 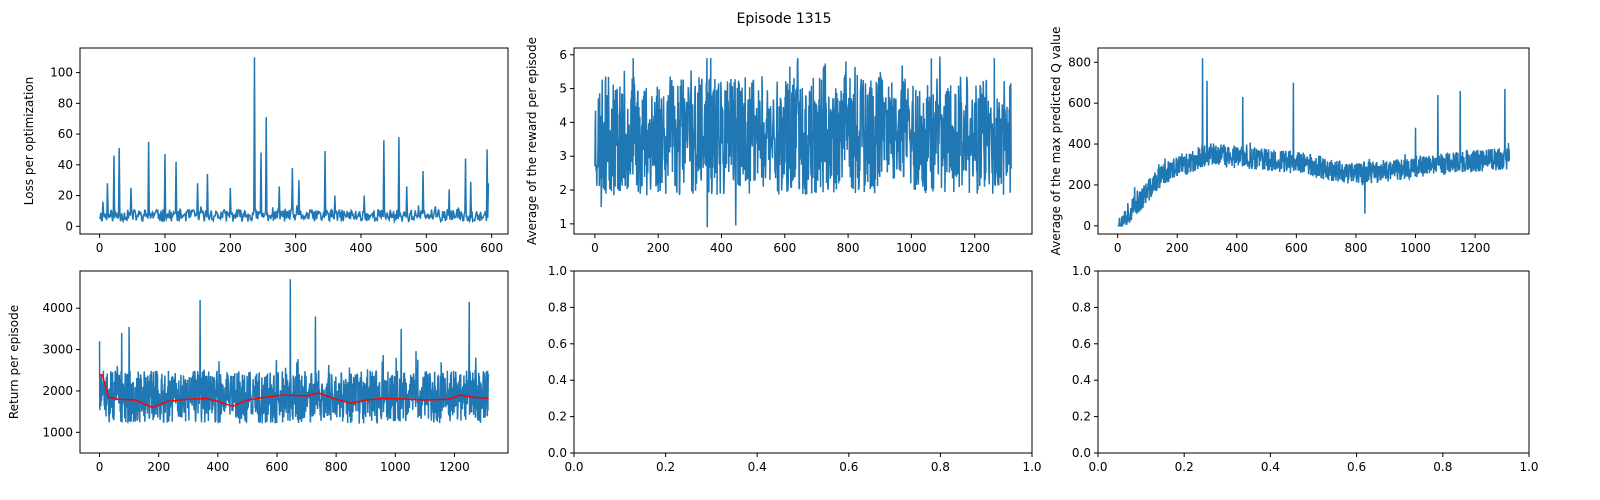 I want to click on subplot-2-axes-frame, so click(x=803, y=141).